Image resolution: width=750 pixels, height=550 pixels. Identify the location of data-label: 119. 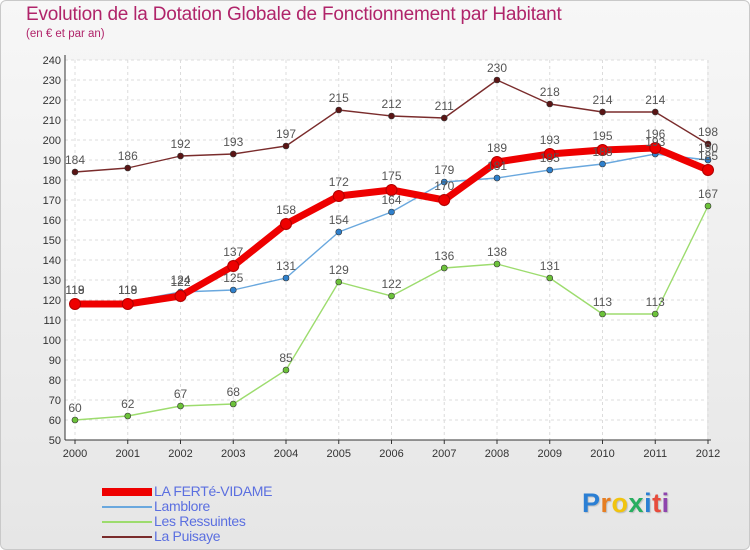
(127, 290).